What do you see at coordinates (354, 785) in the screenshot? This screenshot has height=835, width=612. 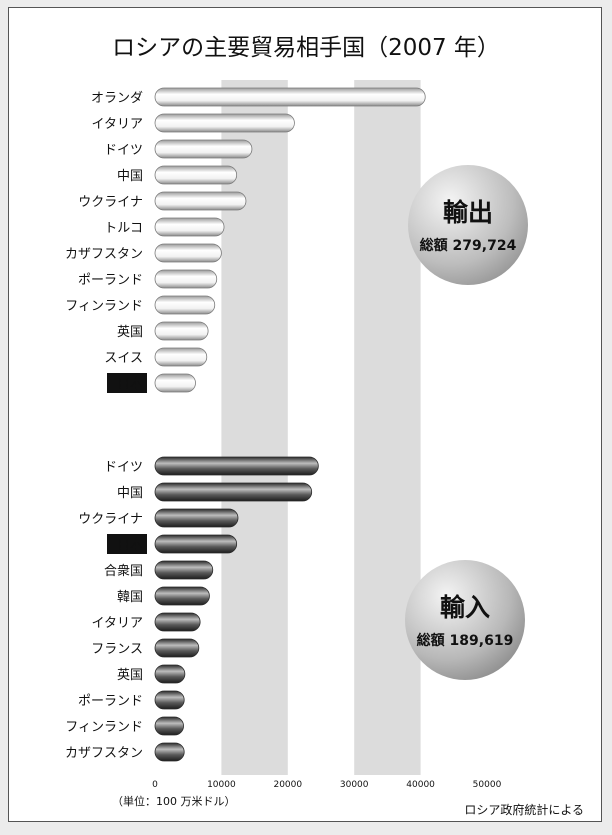 I see `x-tick-label: 30000` at bounding box center [354, 785].